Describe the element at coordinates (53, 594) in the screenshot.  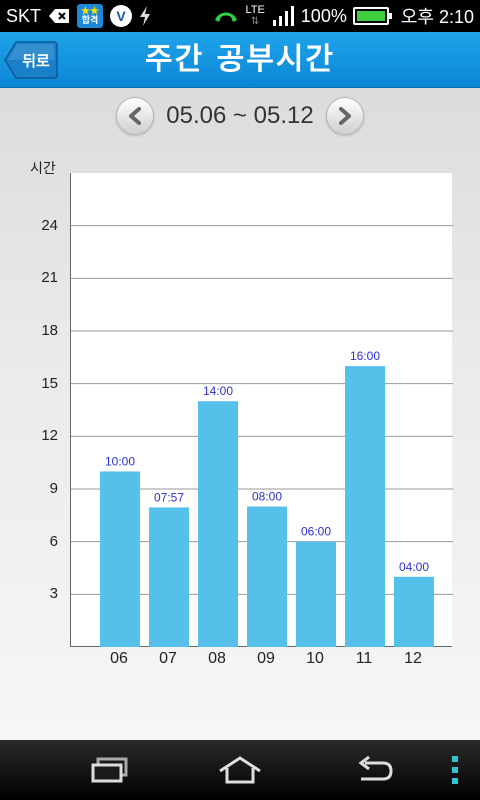
I see `y-tick-label: 3` at that location.